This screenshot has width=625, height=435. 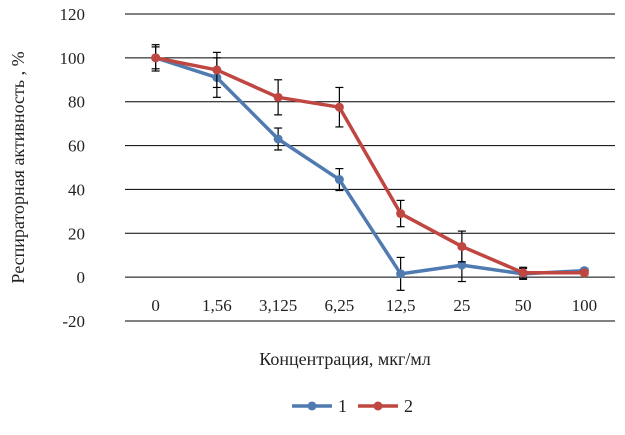 I want to click on x-tick-label: 100, so click(x=585, y=305).